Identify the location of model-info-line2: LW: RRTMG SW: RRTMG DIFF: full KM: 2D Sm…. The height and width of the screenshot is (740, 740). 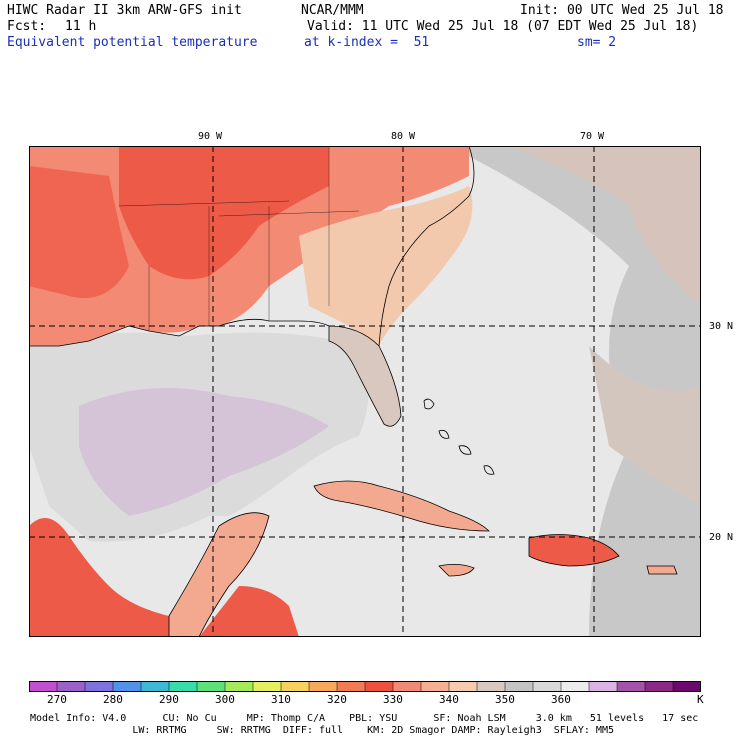
(322, 730).